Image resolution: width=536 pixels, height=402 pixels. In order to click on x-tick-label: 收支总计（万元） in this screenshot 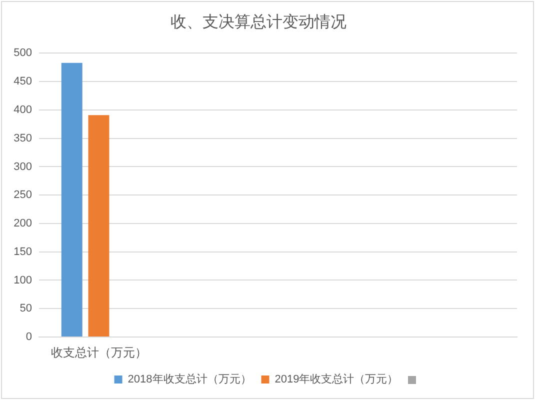, I will do `click(98, 353)`.